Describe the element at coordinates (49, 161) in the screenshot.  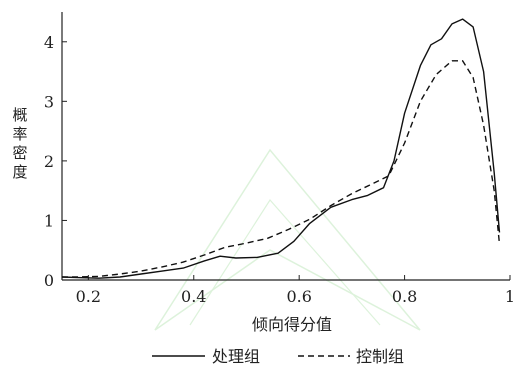
I see `y-tick-label: 2` at that location.